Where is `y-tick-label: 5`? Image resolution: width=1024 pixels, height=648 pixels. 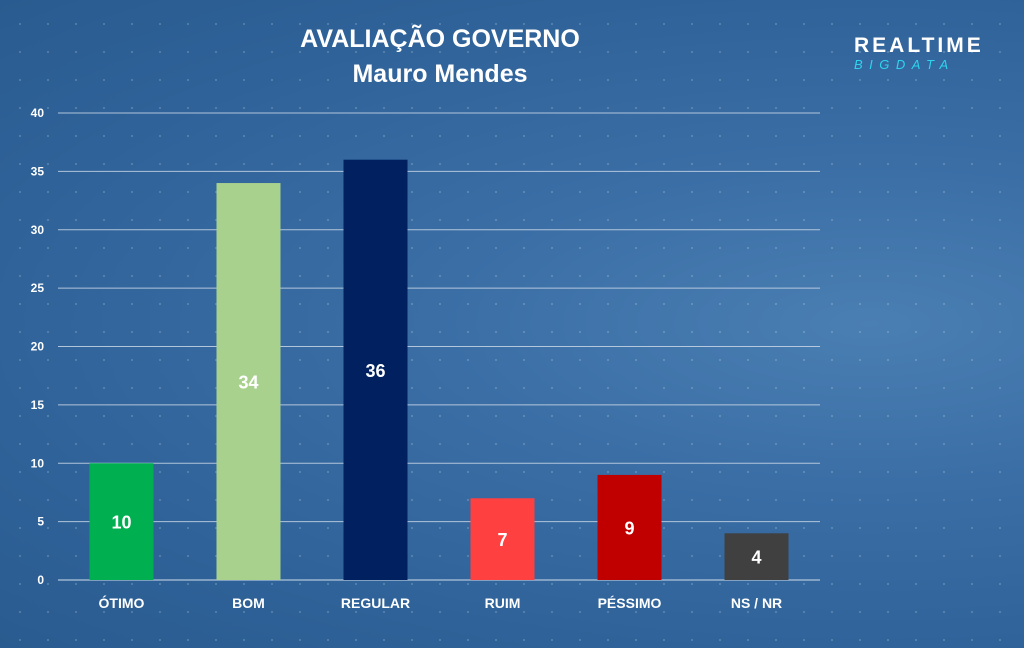
y-tick-label: 5 is located at coordinates (40, 522).